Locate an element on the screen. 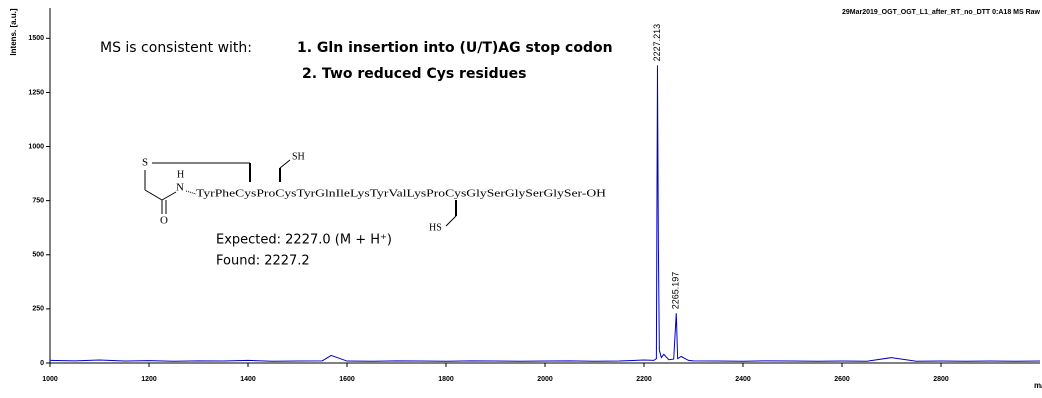 The height and width of the screenshot is (398, 1042). peak-label: 2265.197 is located at coordinates (676, 291).